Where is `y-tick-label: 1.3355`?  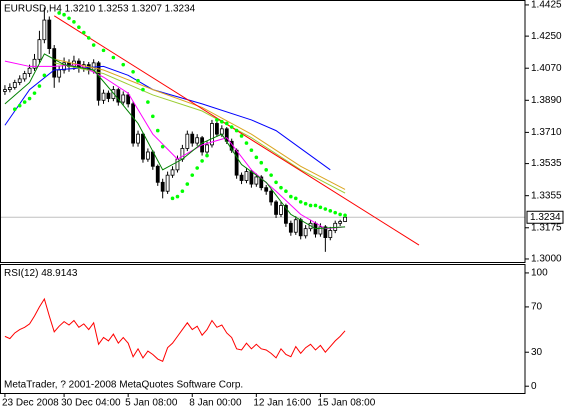
y-tick-label: 1.3355 is located at coordinates (546, 195).